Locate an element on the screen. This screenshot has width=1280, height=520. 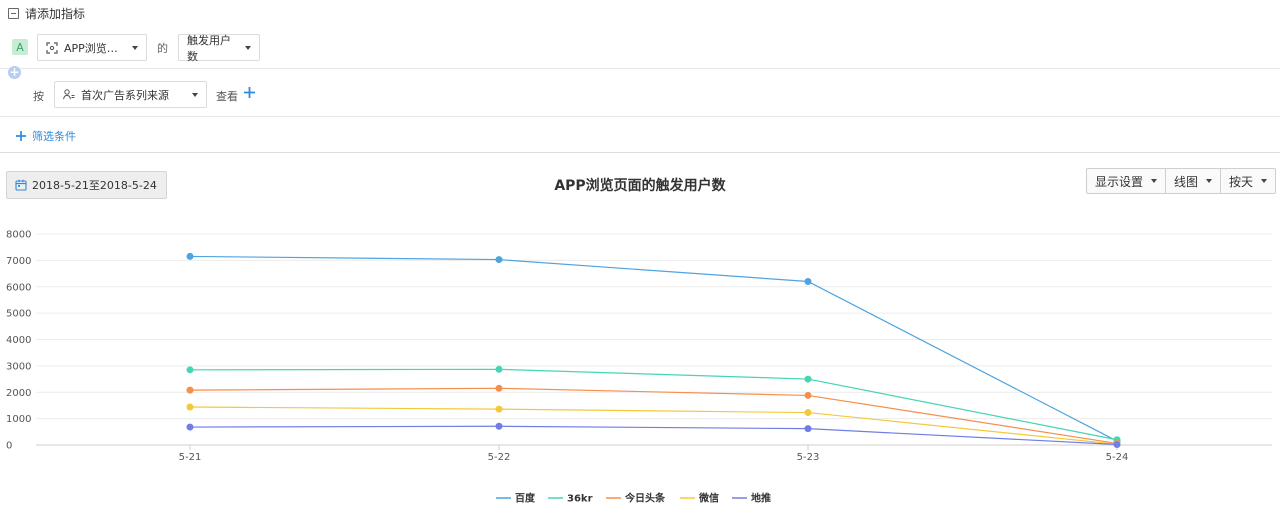
x-tick-label: 5-23 is located at coordinates (808, 457).